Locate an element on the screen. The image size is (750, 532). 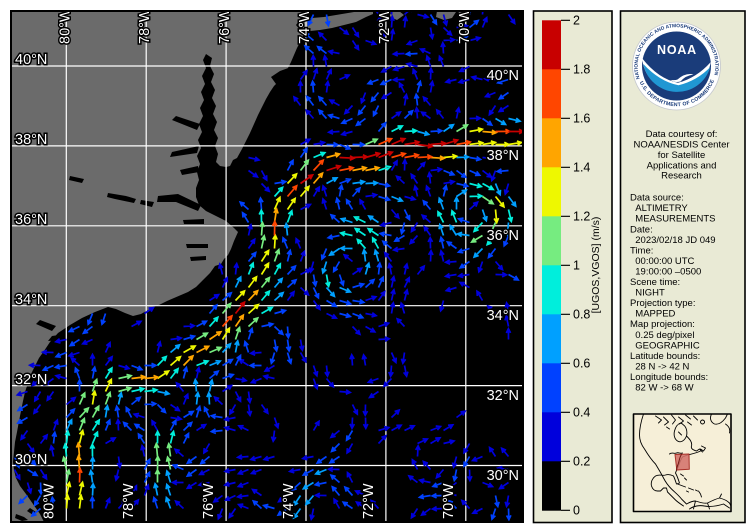
svg-text: MEASUREMENTS is located at coordinates (673, 219).